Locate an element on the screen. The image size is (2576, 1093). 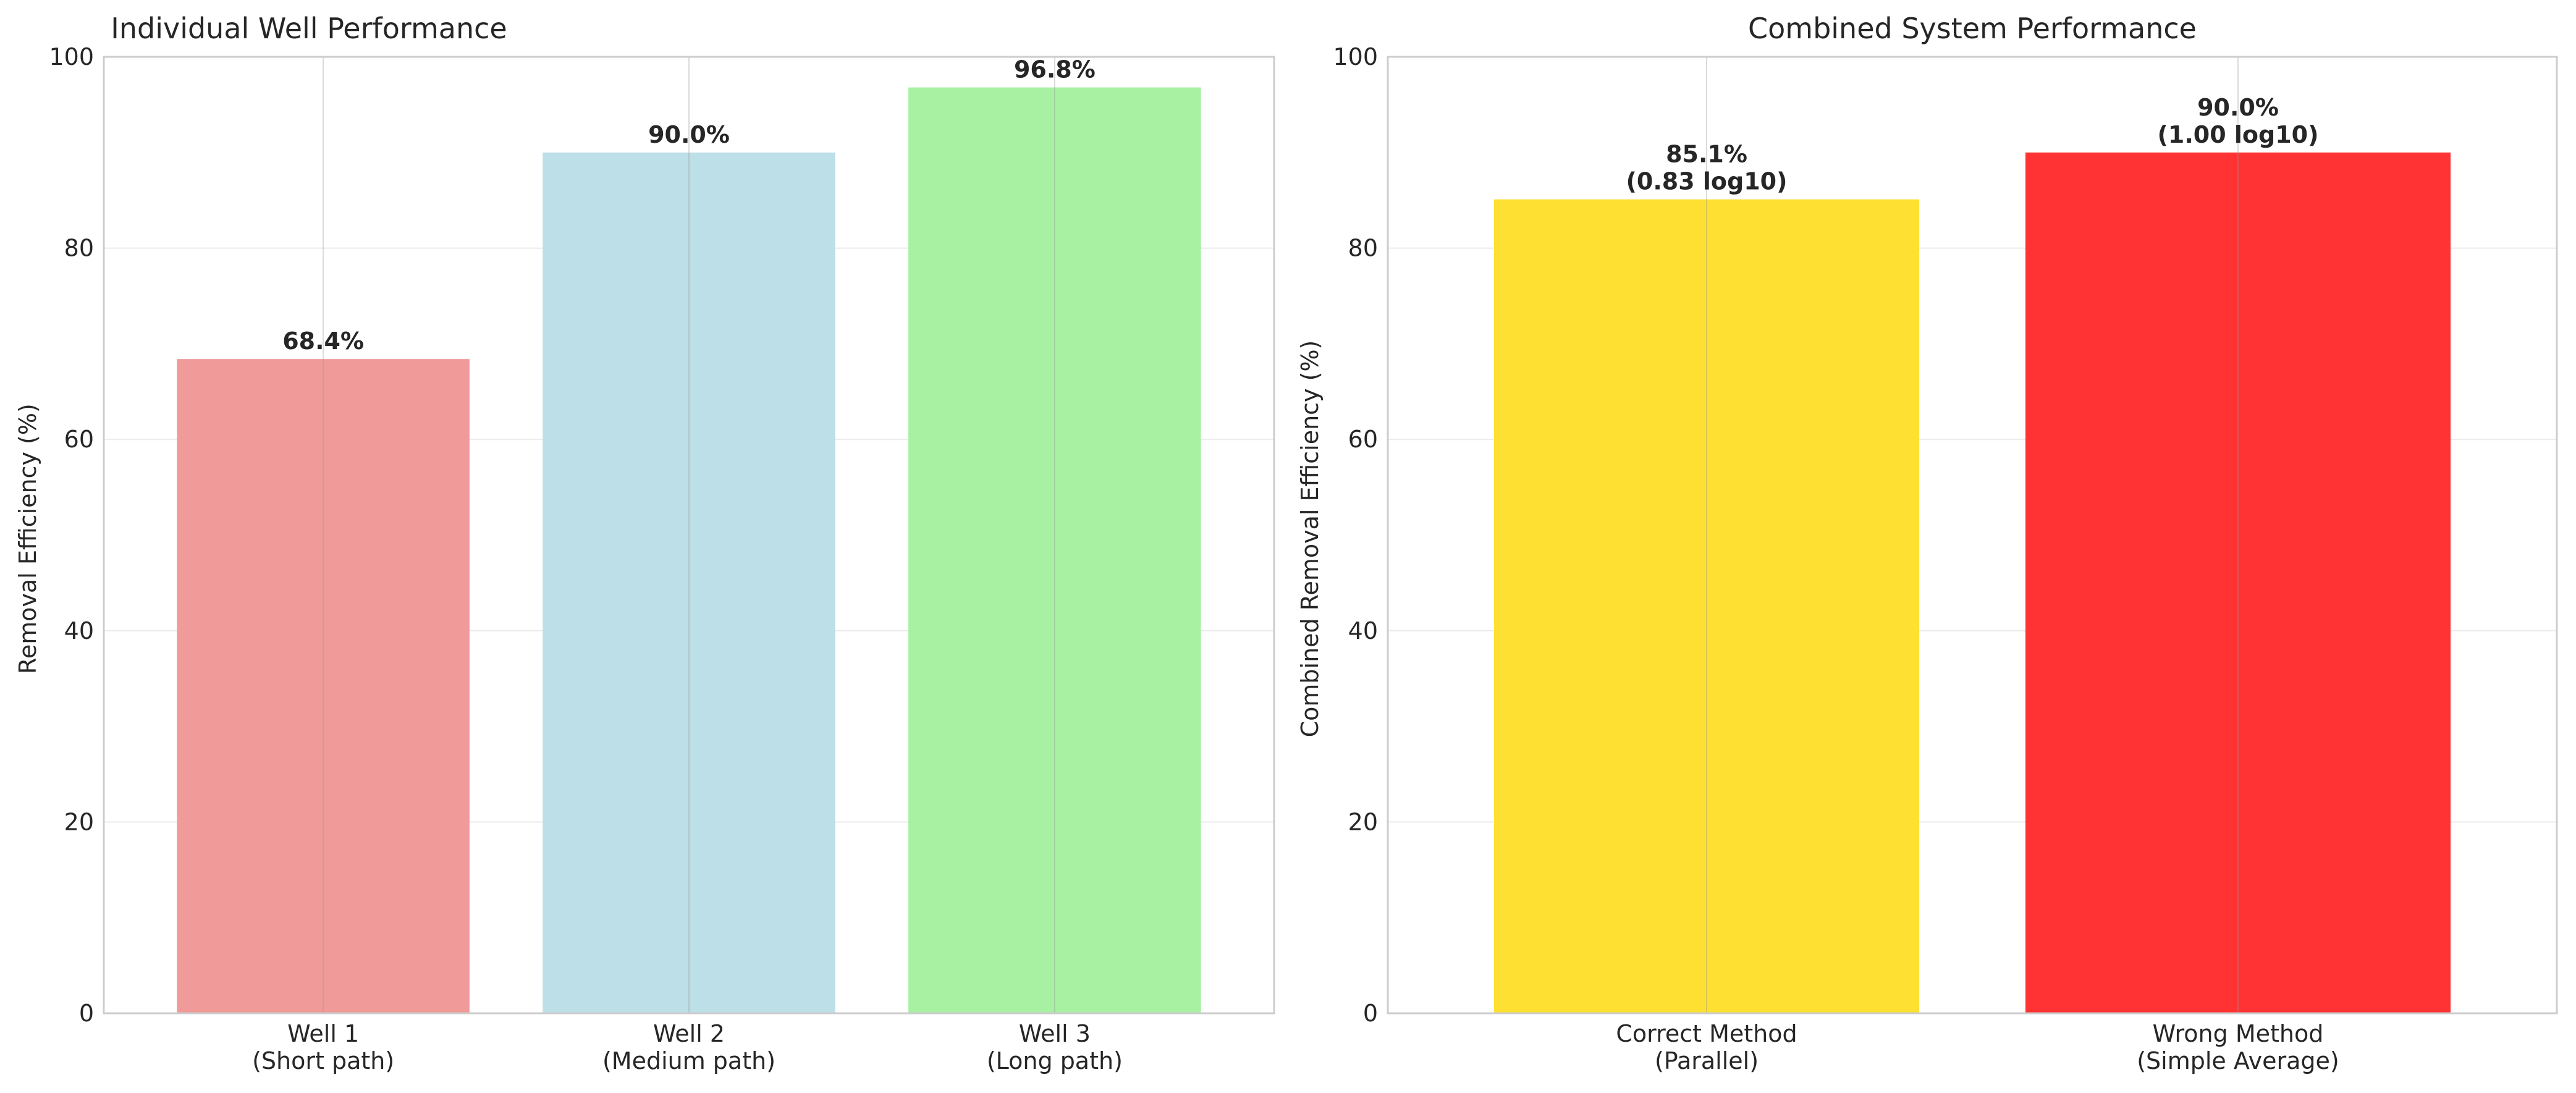
data-label: (0.83 log10) is located at coordinates (1707, 182).